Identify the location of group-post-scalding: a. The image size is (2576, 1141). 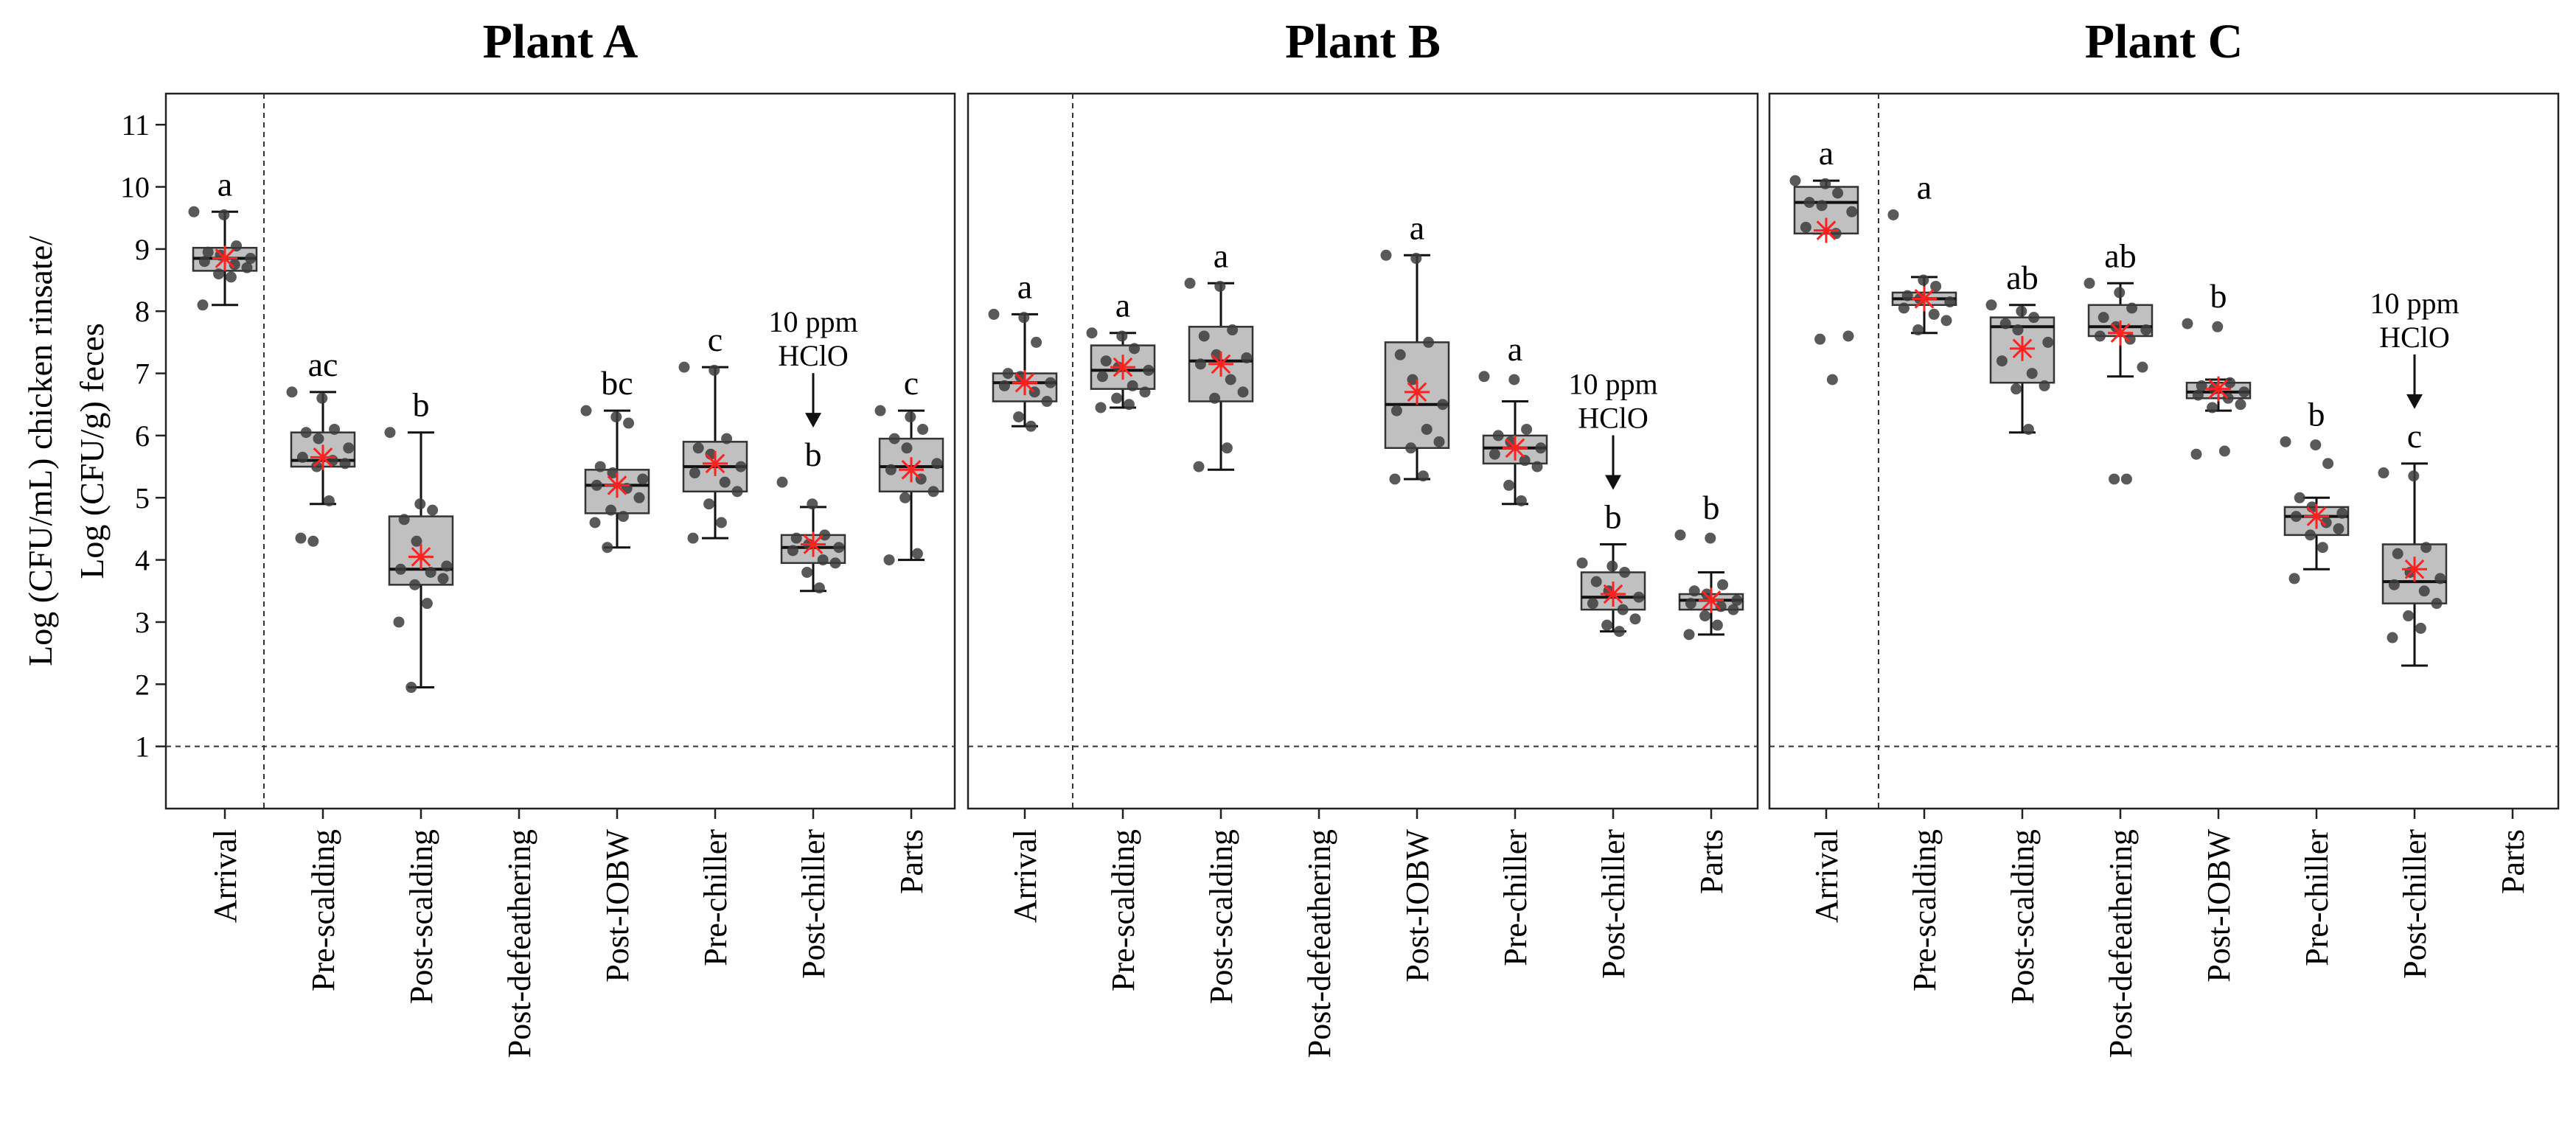
(1219, 355).